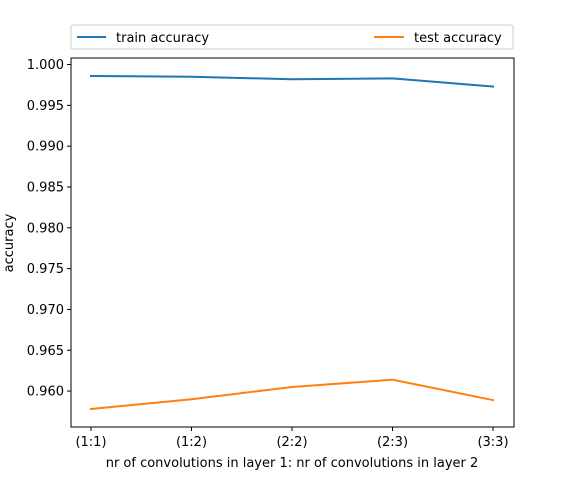 The image size is (570, 480). What do you see at coordinates (45, 147) in the screenshot?
I see `y-tick-label: 0.990` at bounding box center [45, 147].